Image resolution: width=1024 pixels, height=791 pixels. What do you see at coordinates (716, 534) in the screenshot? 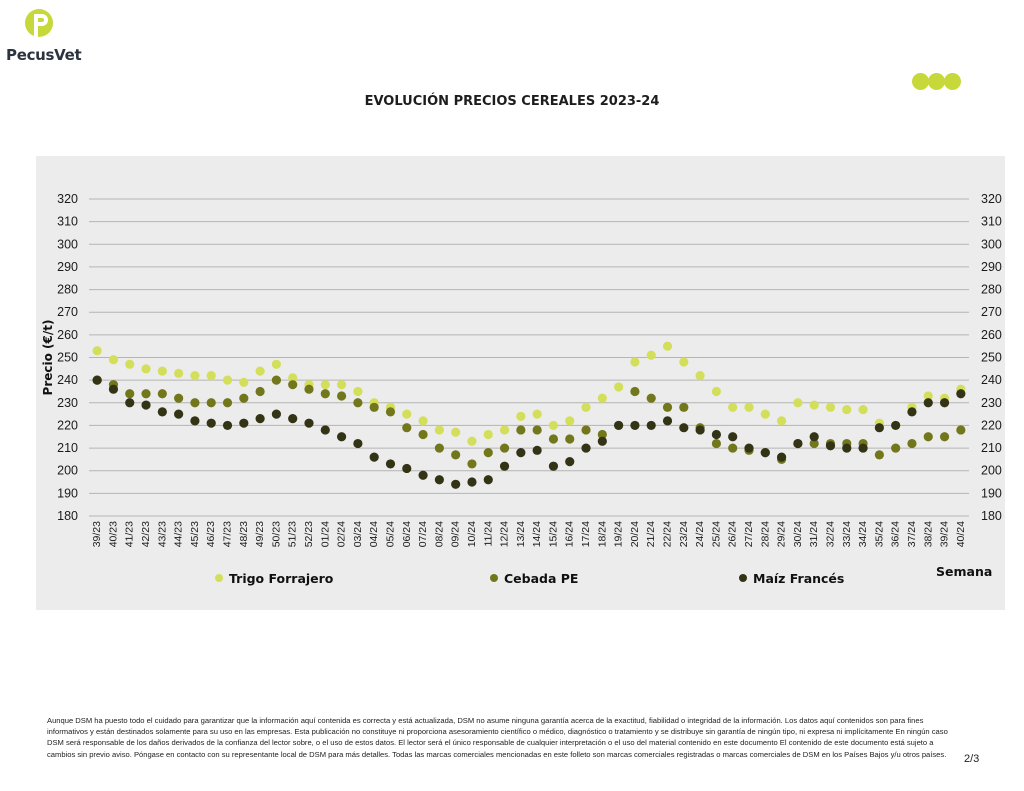
I see `x-tick-label: 25/24` at bounding box center [716, 534].